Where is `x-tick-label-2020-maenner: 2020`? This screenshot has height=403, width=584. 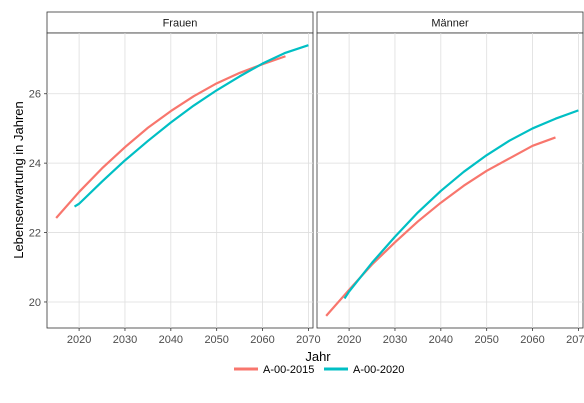
x-tick-label-2020-maenner: 2020 is located at coordinates (349, 340).